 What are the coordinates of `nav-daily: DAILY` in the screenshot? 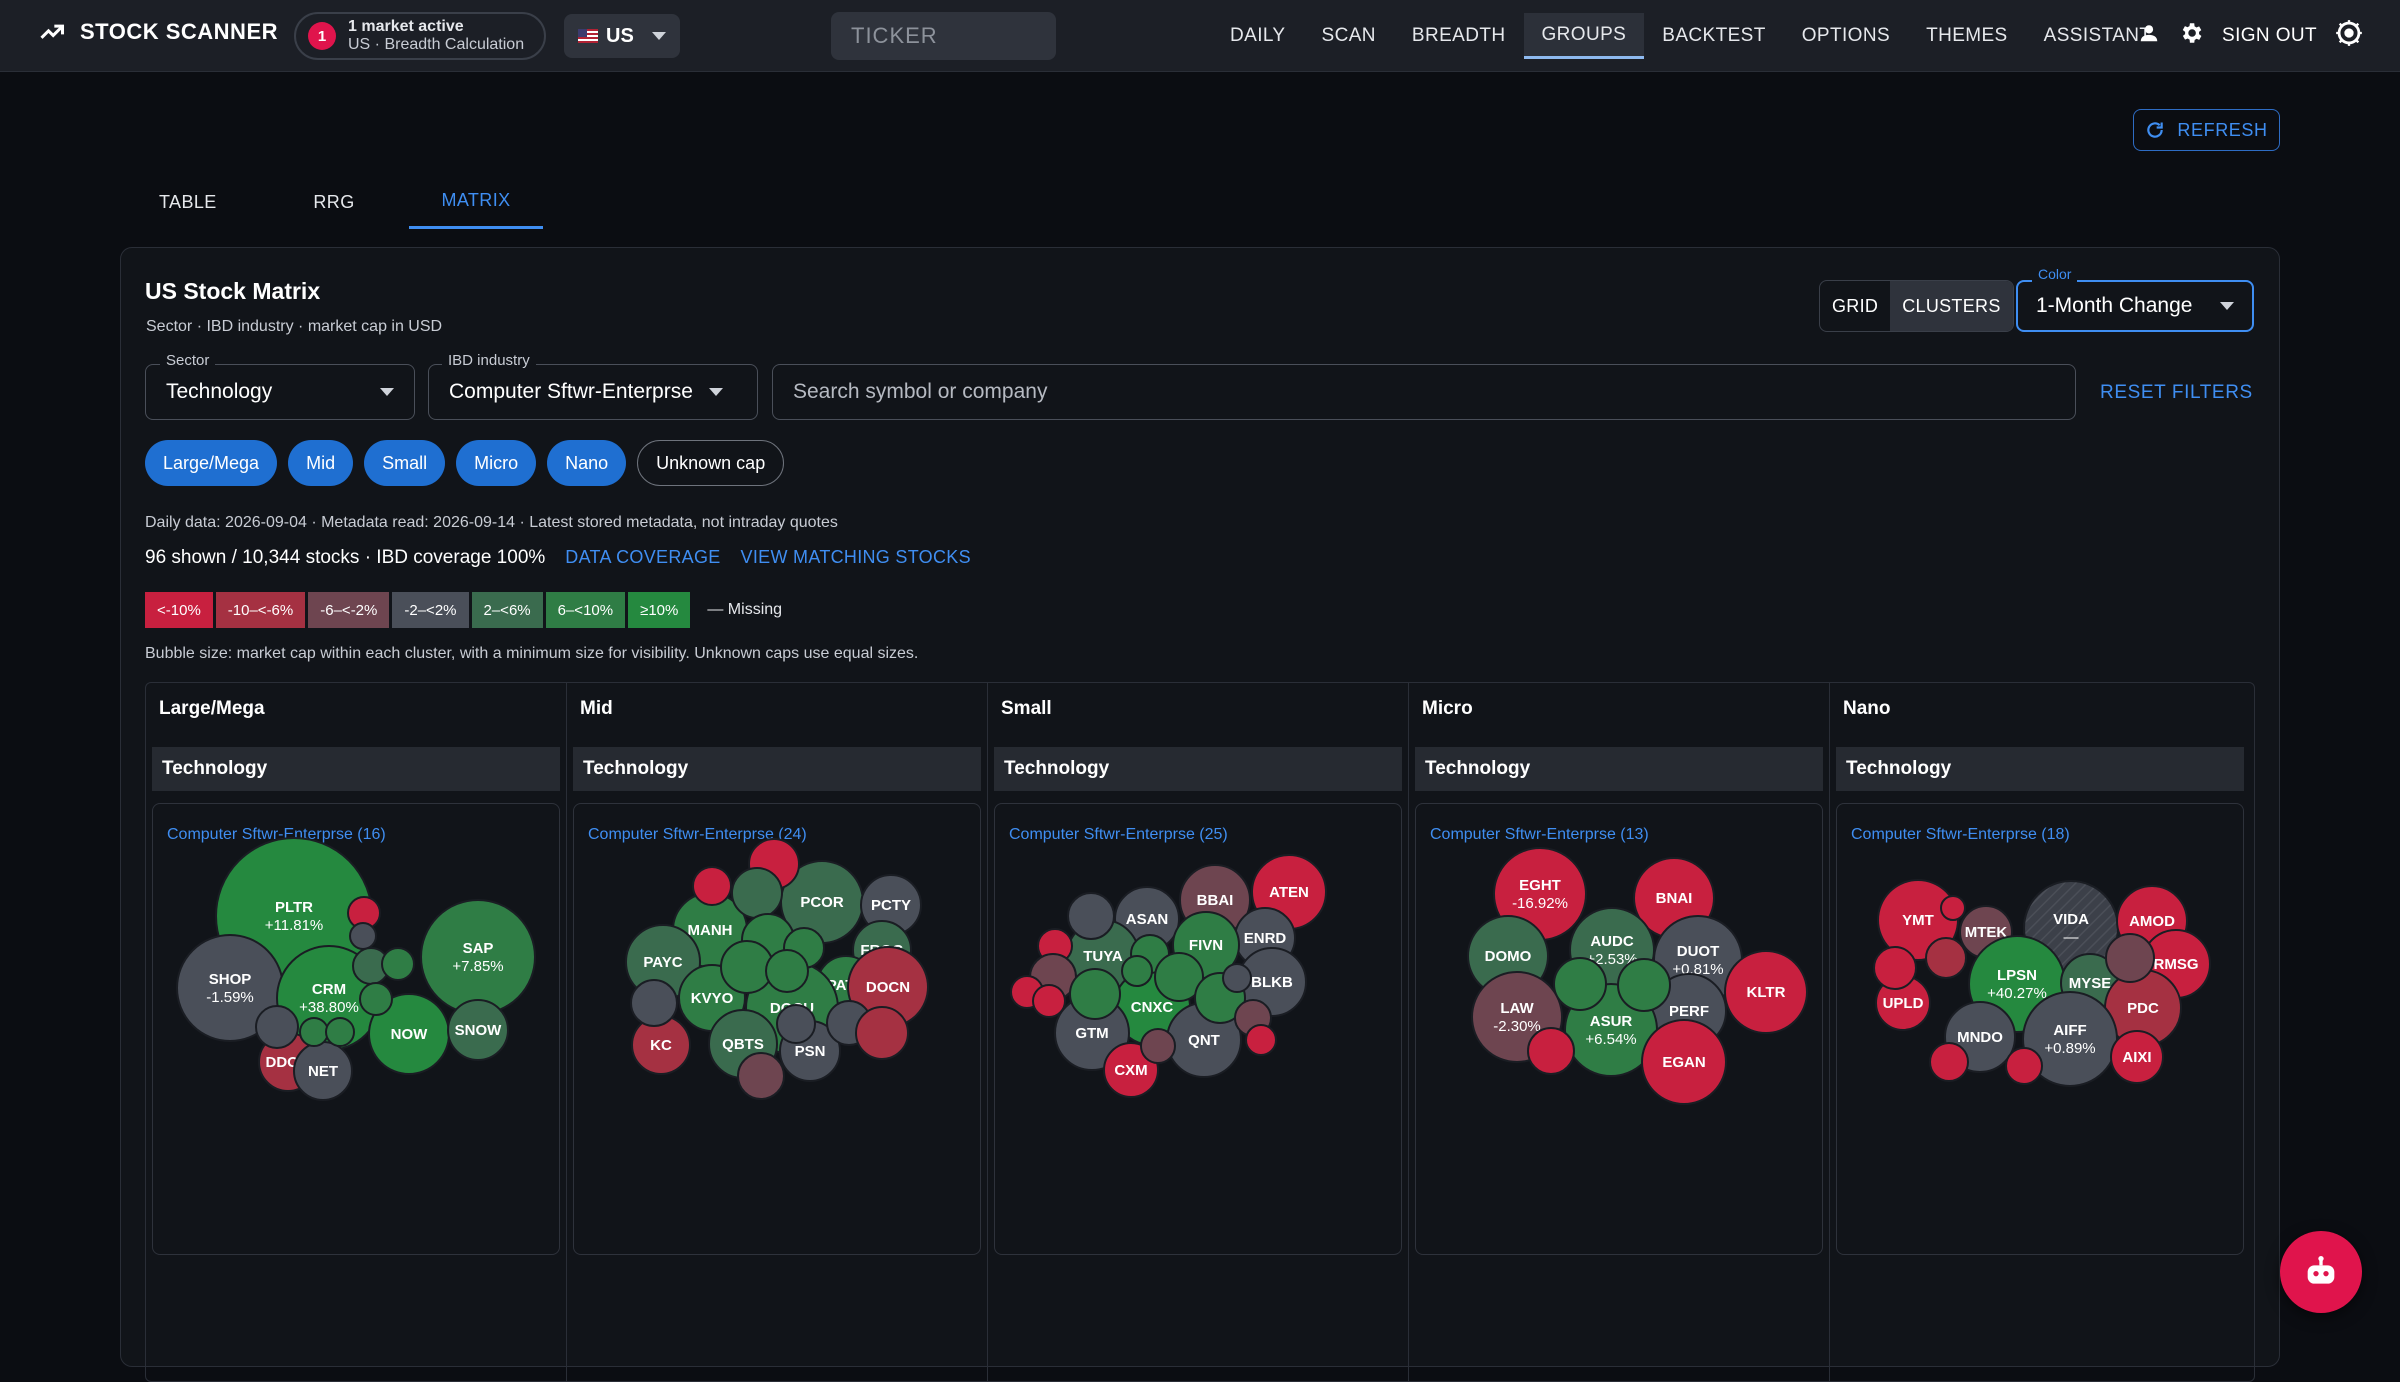 It's located at (1258, 35).